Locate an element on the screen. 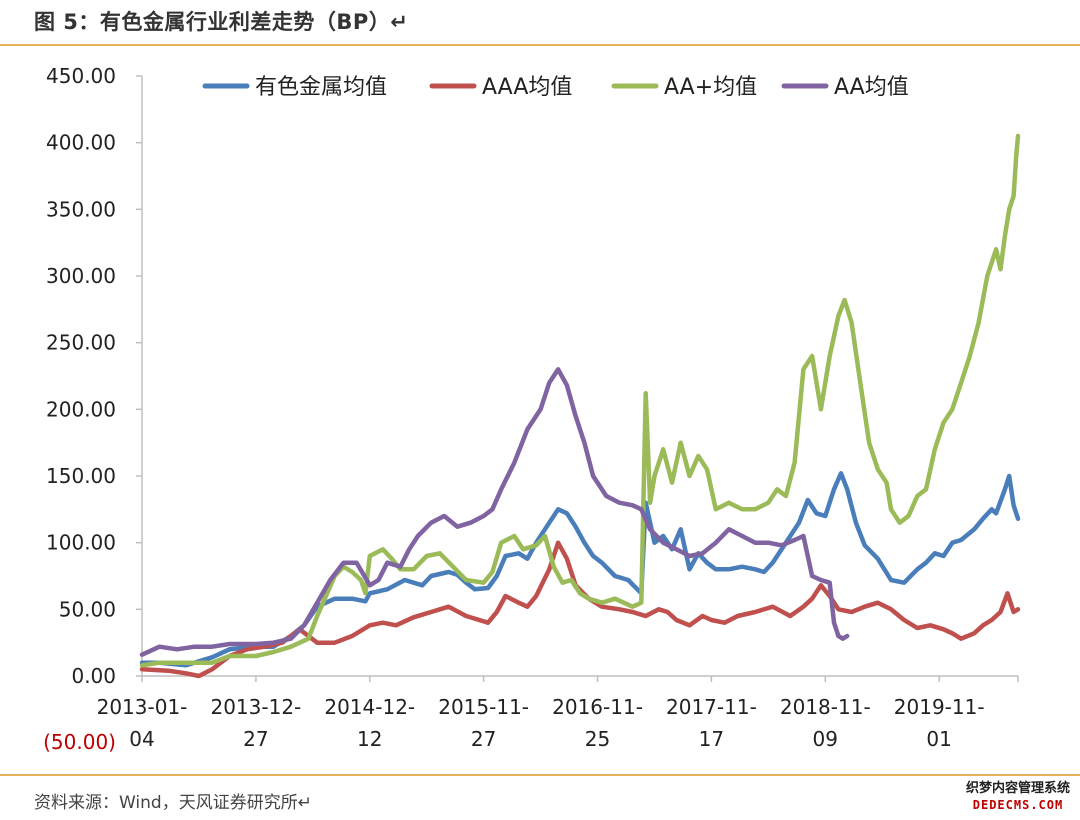  y-tick-label: 450.00 is located at coordinates (81, 76).